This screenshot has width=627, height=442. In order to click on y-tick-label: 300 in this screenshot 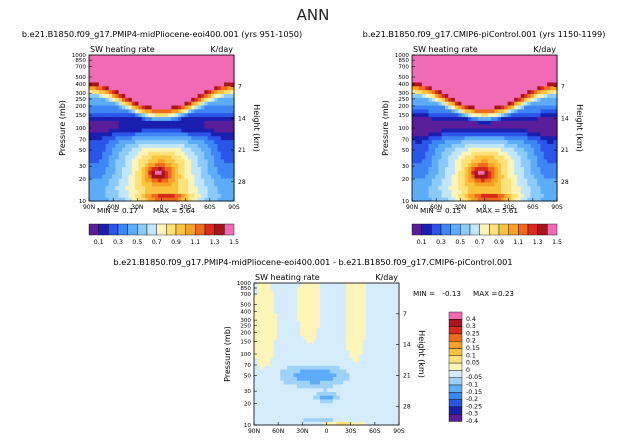, I will do `click(403, 94)`.